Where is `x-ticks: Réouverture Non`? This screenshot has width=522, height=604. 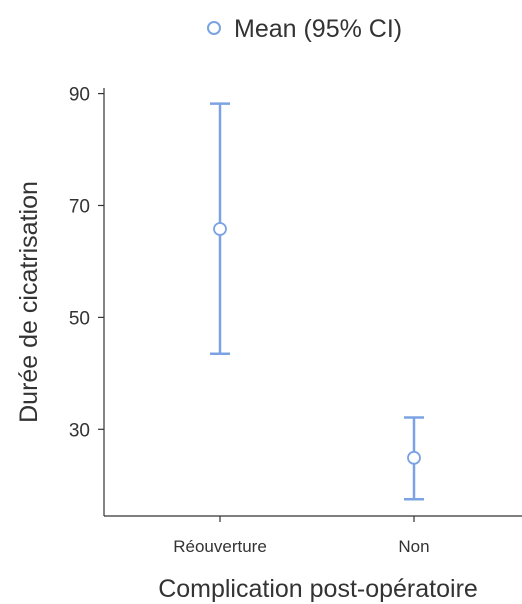 x-ticks: Réouverture Non is located at coordinates (301, 536).